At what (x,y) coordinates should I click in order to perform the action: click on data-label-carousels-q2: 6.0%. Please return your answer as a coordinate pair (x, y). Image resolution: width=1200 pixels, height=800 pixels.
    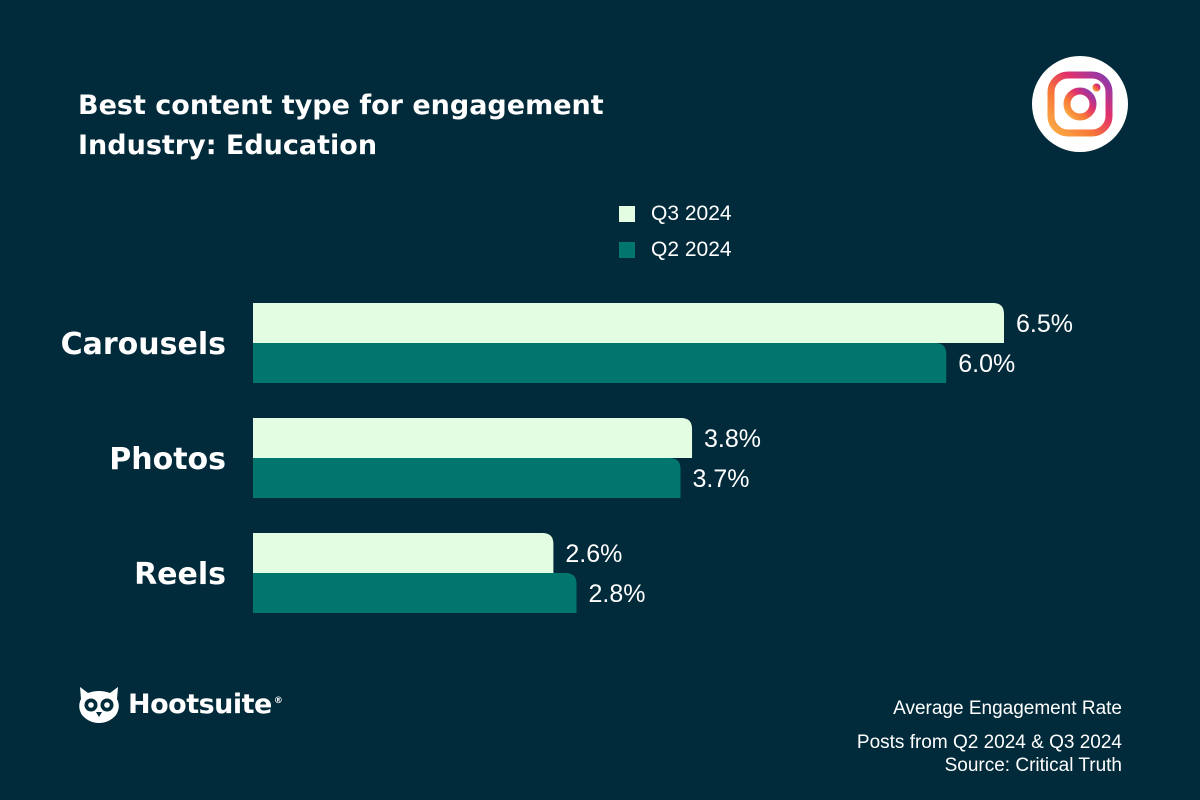
    Looking at the image, I should click on (986, 364).